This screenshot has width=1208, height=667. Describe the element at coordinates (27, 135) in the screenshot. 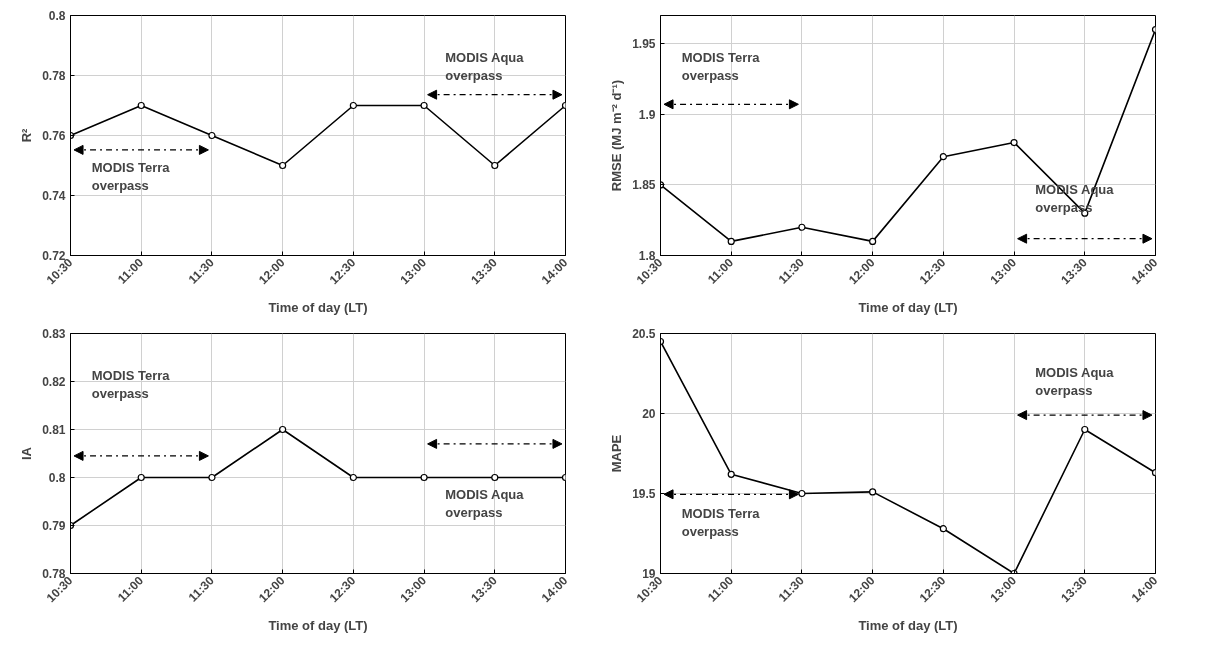

I see `y-axis-title: R²` at that location.